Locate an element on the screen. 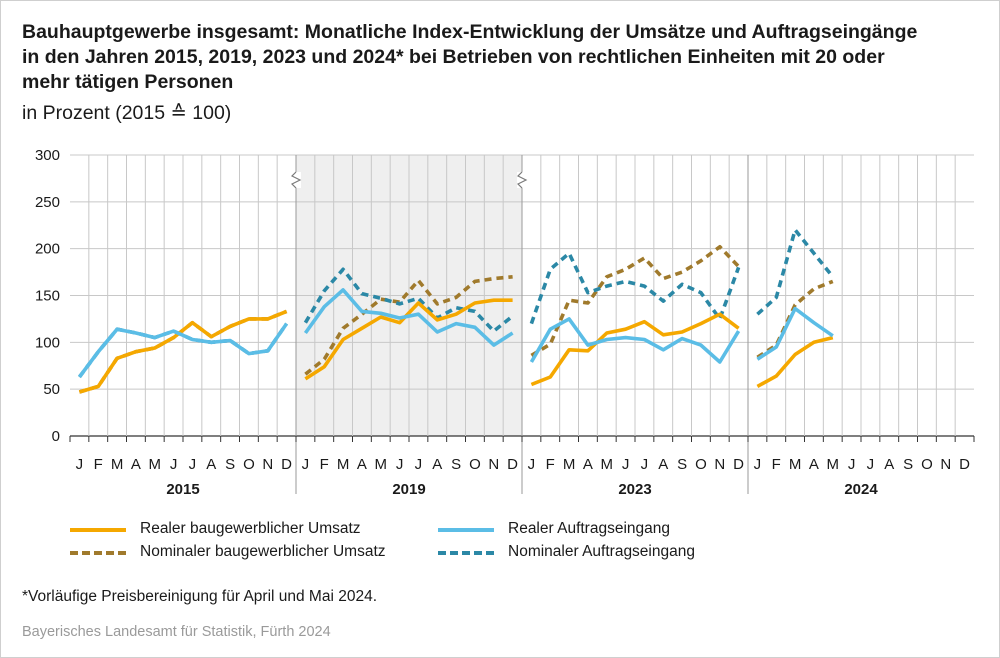 The width and height of the screenshot is (1000, 658). y-tick-label: 150 is located at coordinates (47, 296).